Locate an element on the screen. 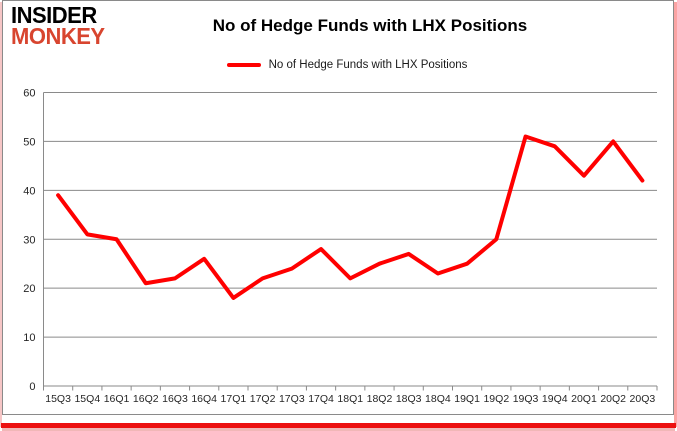 The height and width of the screenshot is (431, 677). legend-line-marker-icon is located at coordinates (243, 65).